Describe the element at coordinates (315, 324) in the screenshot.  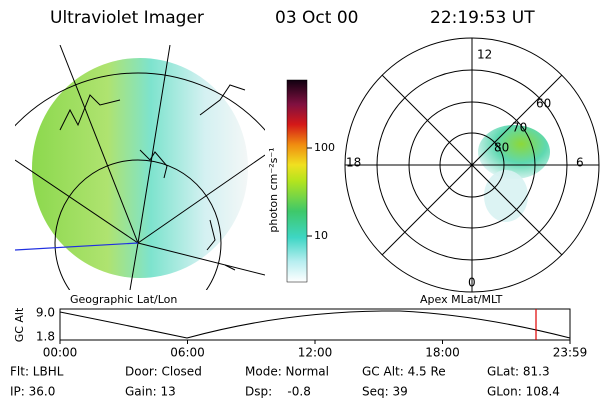
I see `altitude-plot` at that location.